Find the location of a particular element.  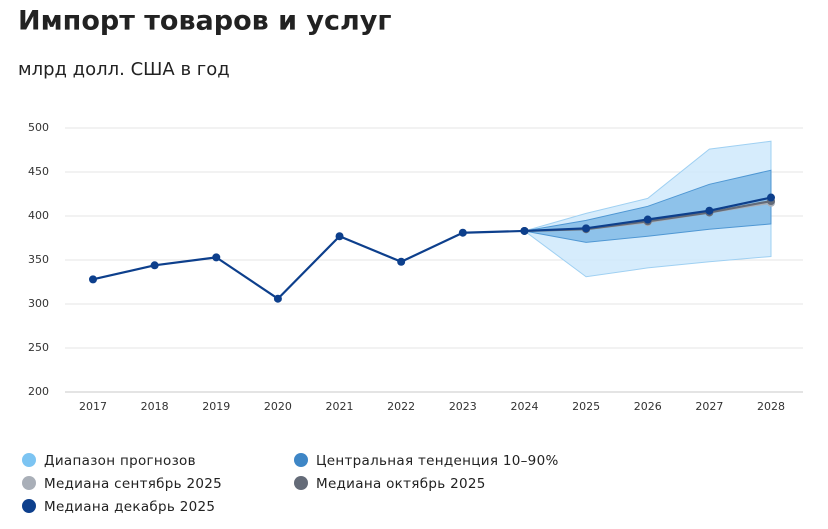

legend-label: Центральная тенденция 10–90% is located at coordinates (437, 461).